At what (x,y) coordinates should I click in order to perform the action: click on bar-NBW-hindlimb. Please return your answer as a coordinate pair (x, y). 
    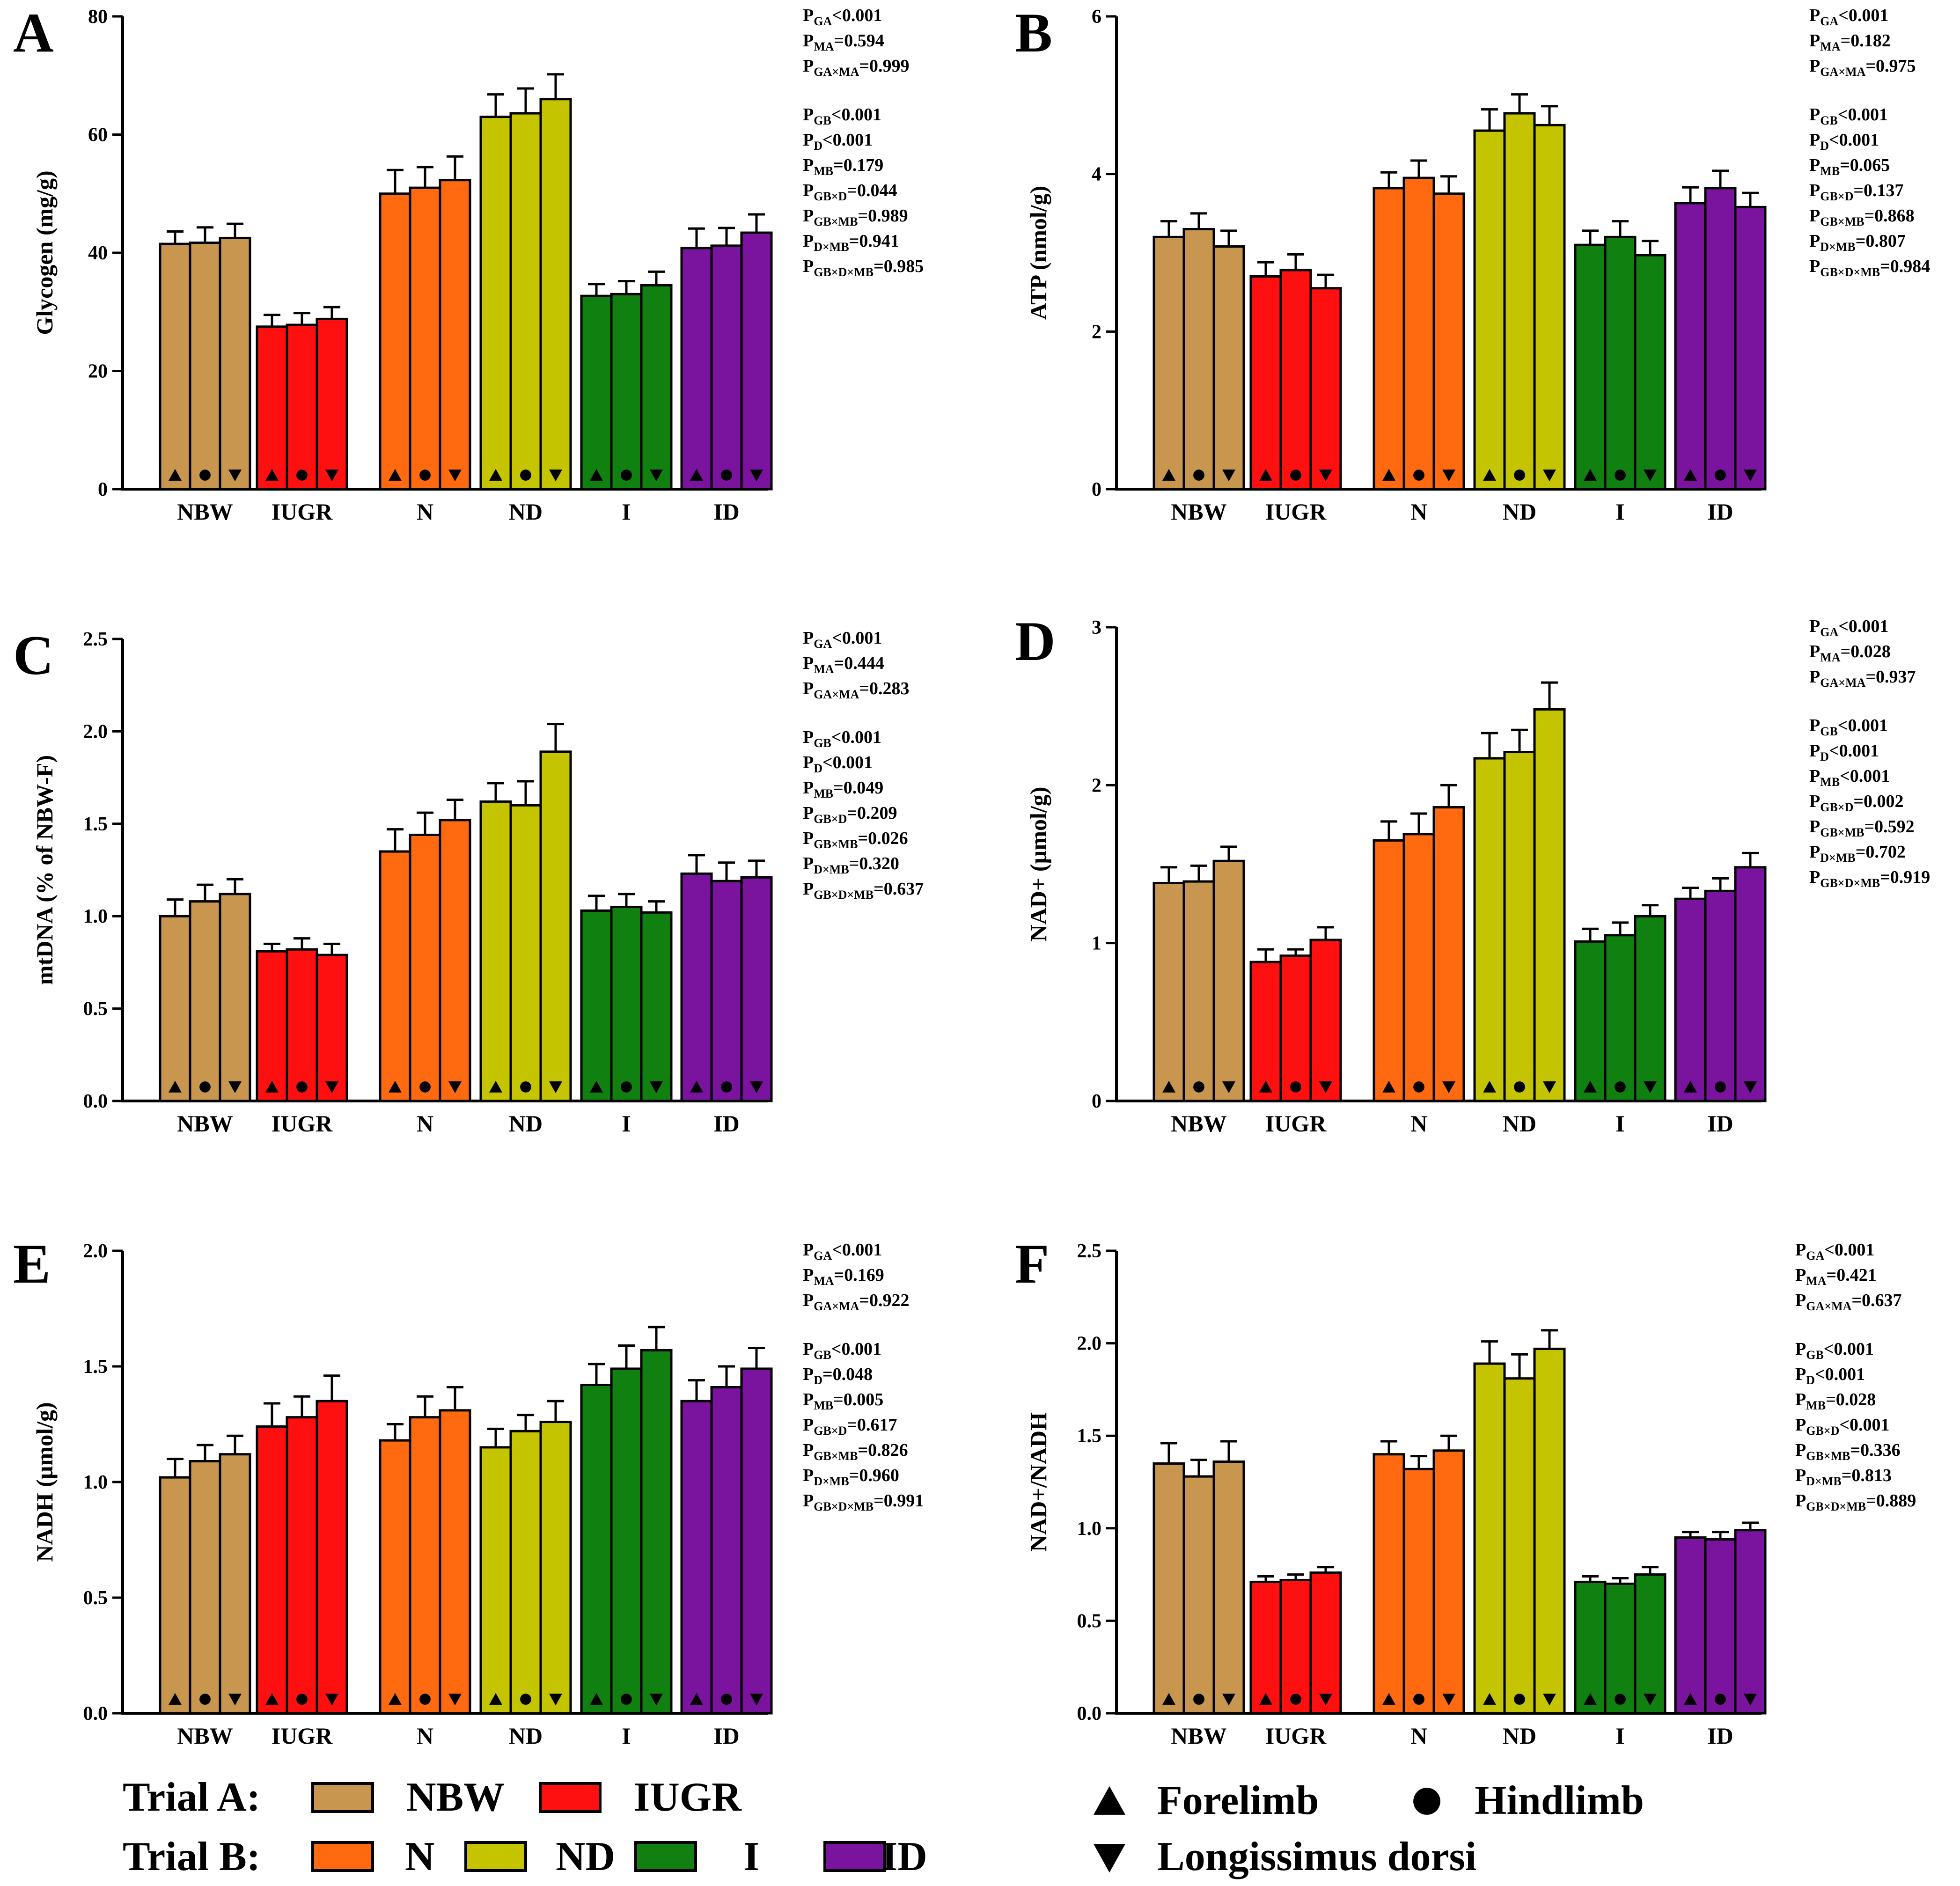
    Looking at the image, I should click on (1198, 359).